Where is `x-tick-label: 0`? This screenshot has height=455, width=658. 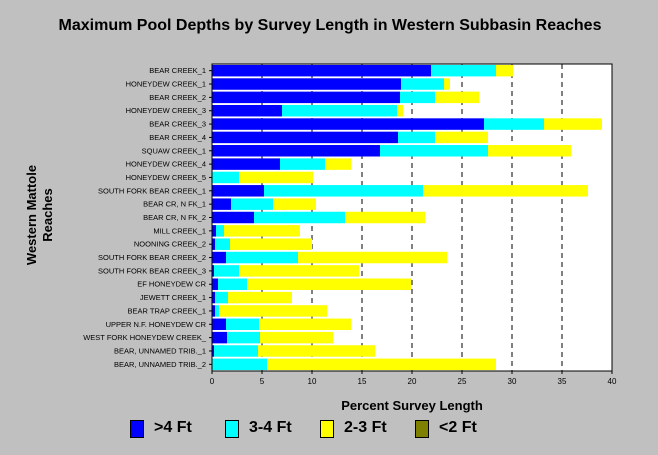
x-tick-label: 0 is located at coordinates (212, 381).